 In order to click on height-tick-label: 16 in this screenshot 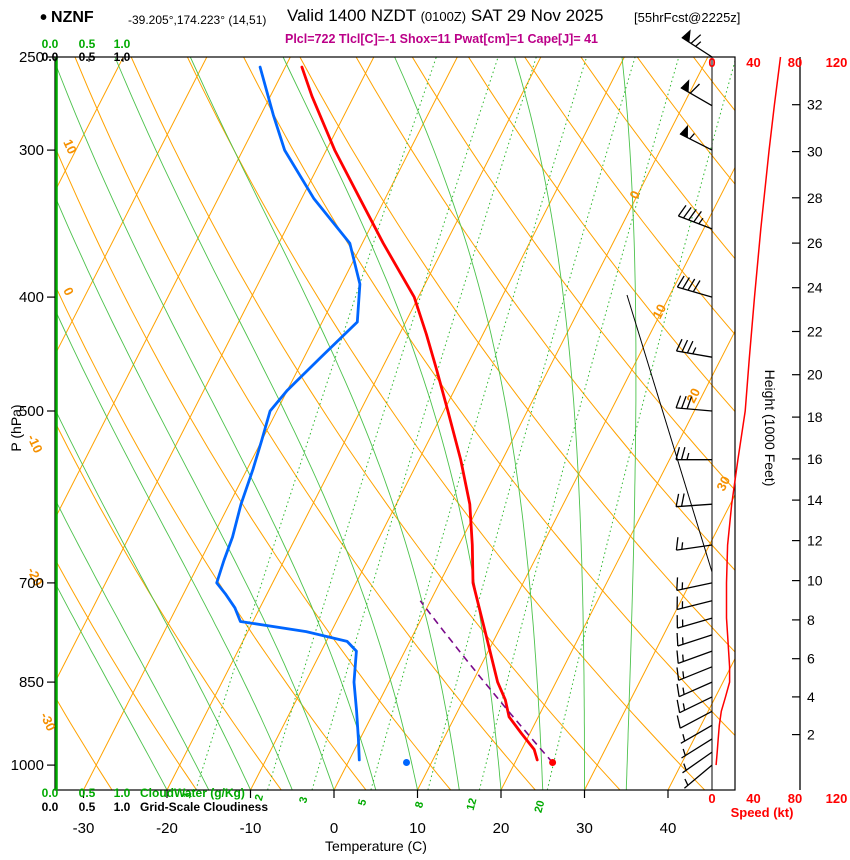, I will do `click(815, 459)`.